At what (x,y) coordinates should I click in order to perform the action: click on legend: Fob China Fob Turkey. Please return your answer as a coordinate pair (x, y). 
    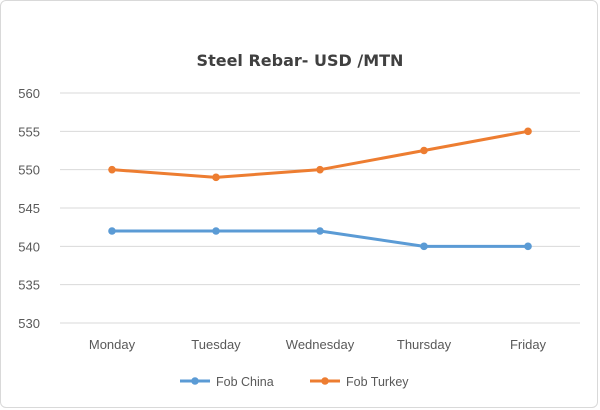
    Looking at the image, I should click on (294, 382).